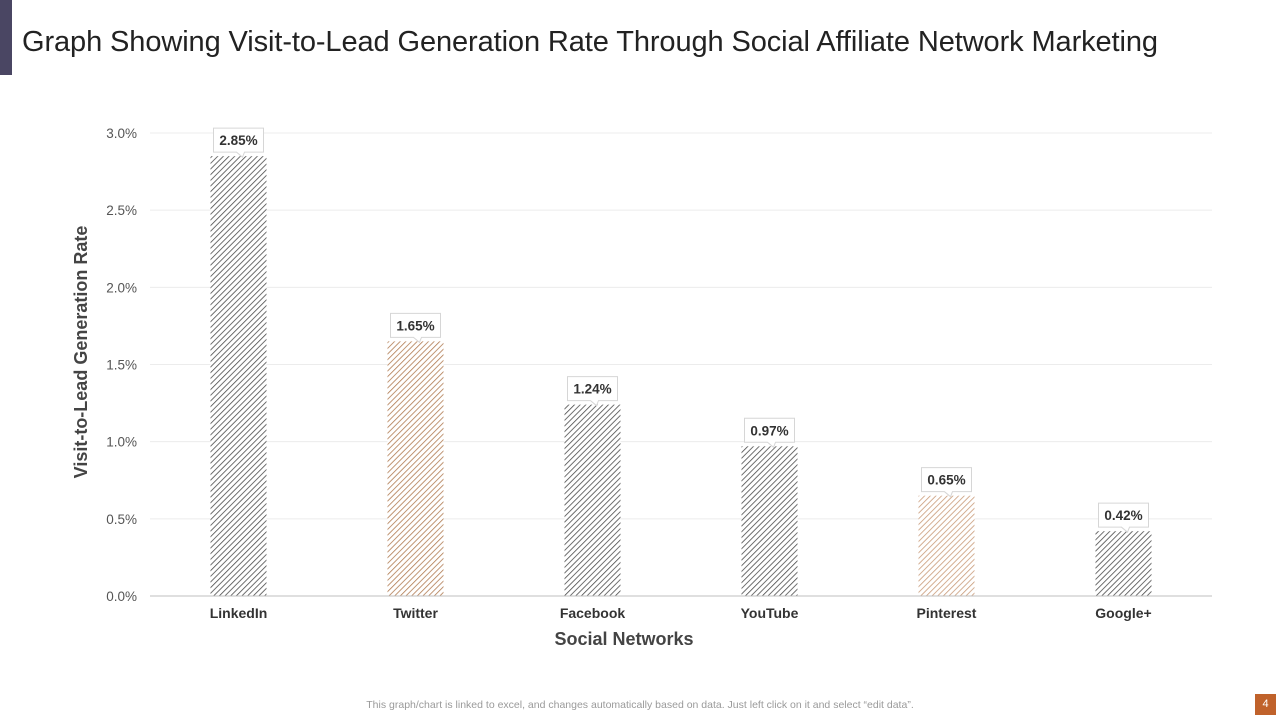  What do you see at coordinates (946, 545) in the screenshot?
I see `bar-pinterest` at bounding box center [946, 545].